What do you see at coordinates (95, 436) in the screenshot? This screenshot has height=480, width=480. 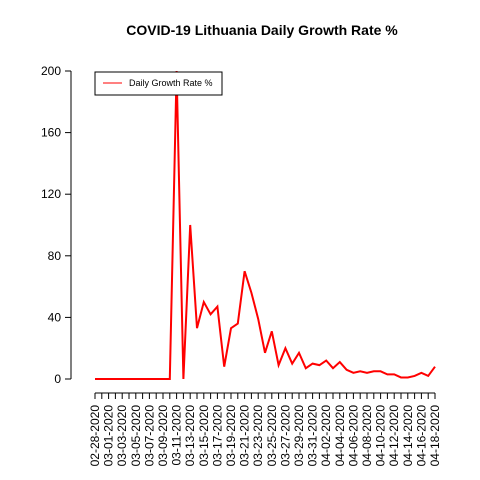 I see `x-tick-label: 02-28-2020` at bounding box center [95, 436].